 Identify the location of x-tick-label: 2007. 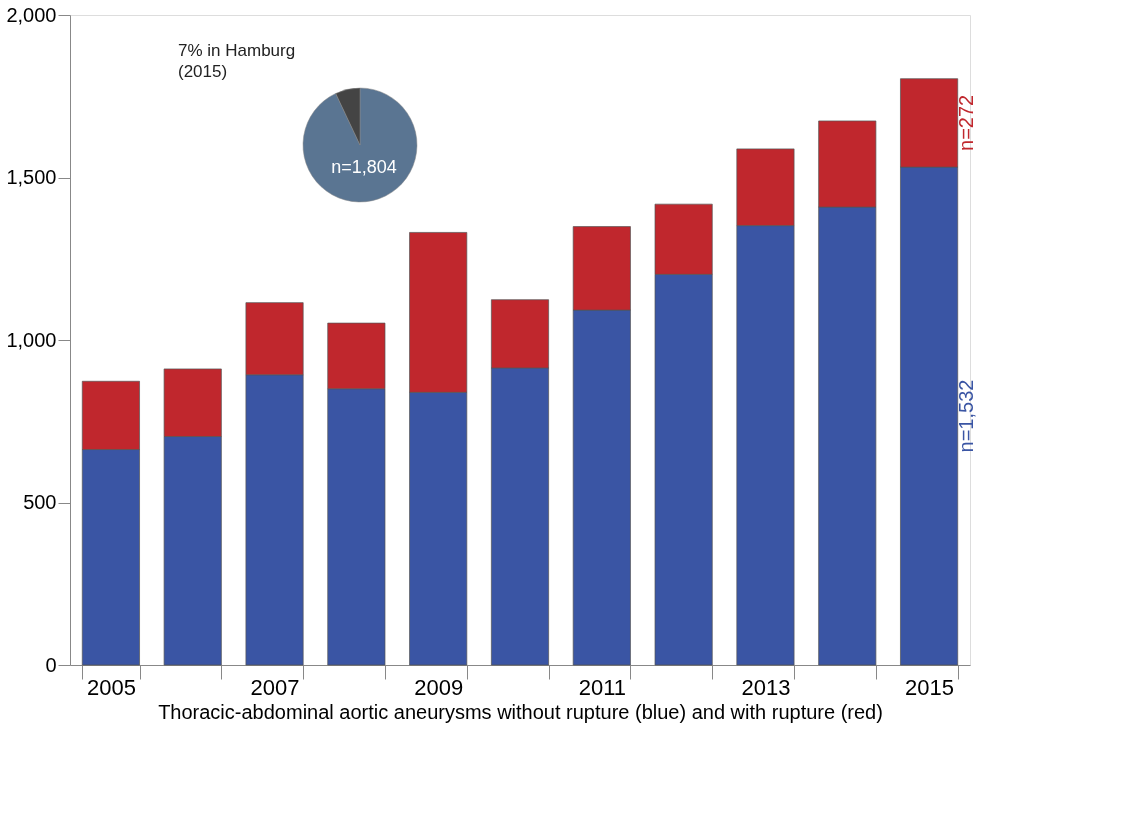
(275, 687).